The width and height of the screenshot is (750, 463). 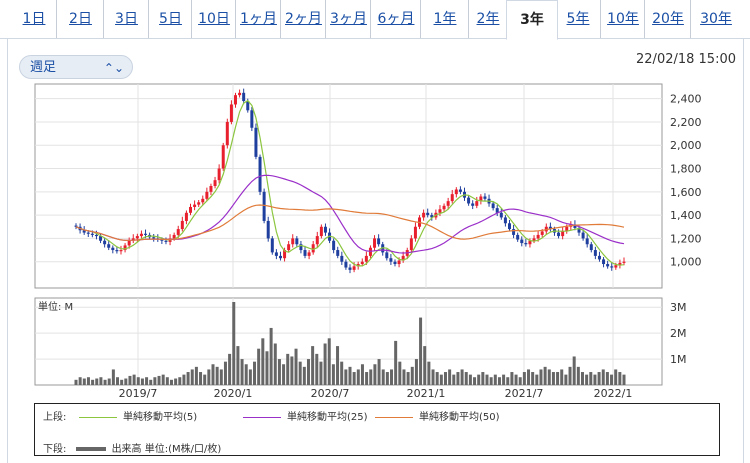 I want to click on tab-30年: 30年, so click(x=715, y=19).